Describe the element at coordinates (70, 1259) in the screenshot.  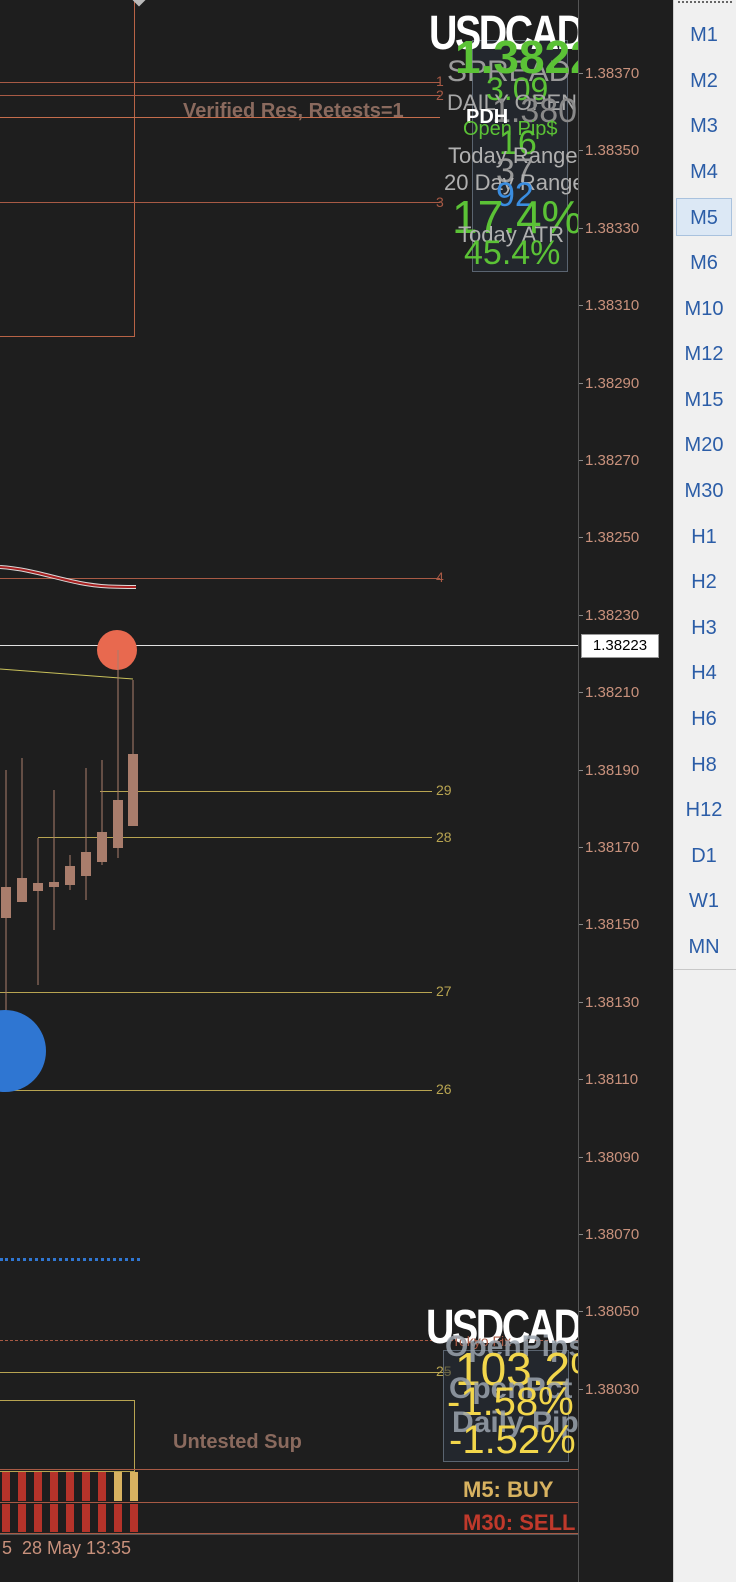
I see `dotted-line` at that location.